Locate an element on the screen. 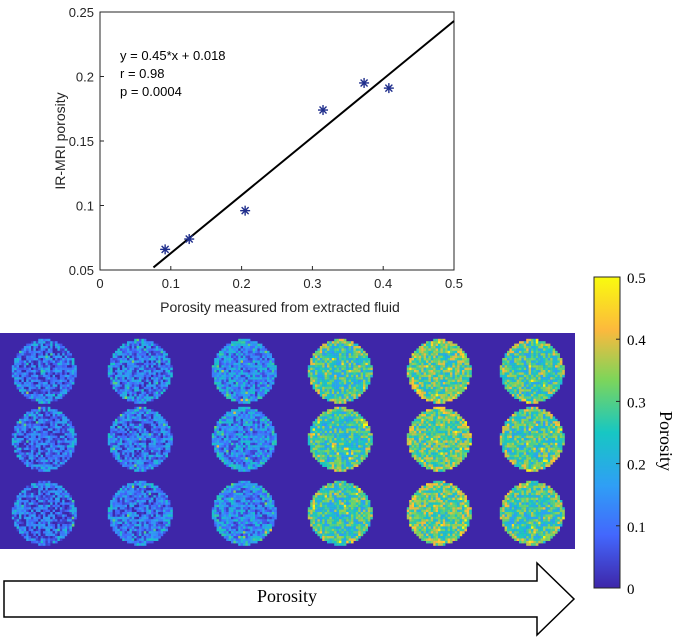 This screenshot has width=684, height=637. colorbar-label: Porosity is located at coordinates (666, 441).